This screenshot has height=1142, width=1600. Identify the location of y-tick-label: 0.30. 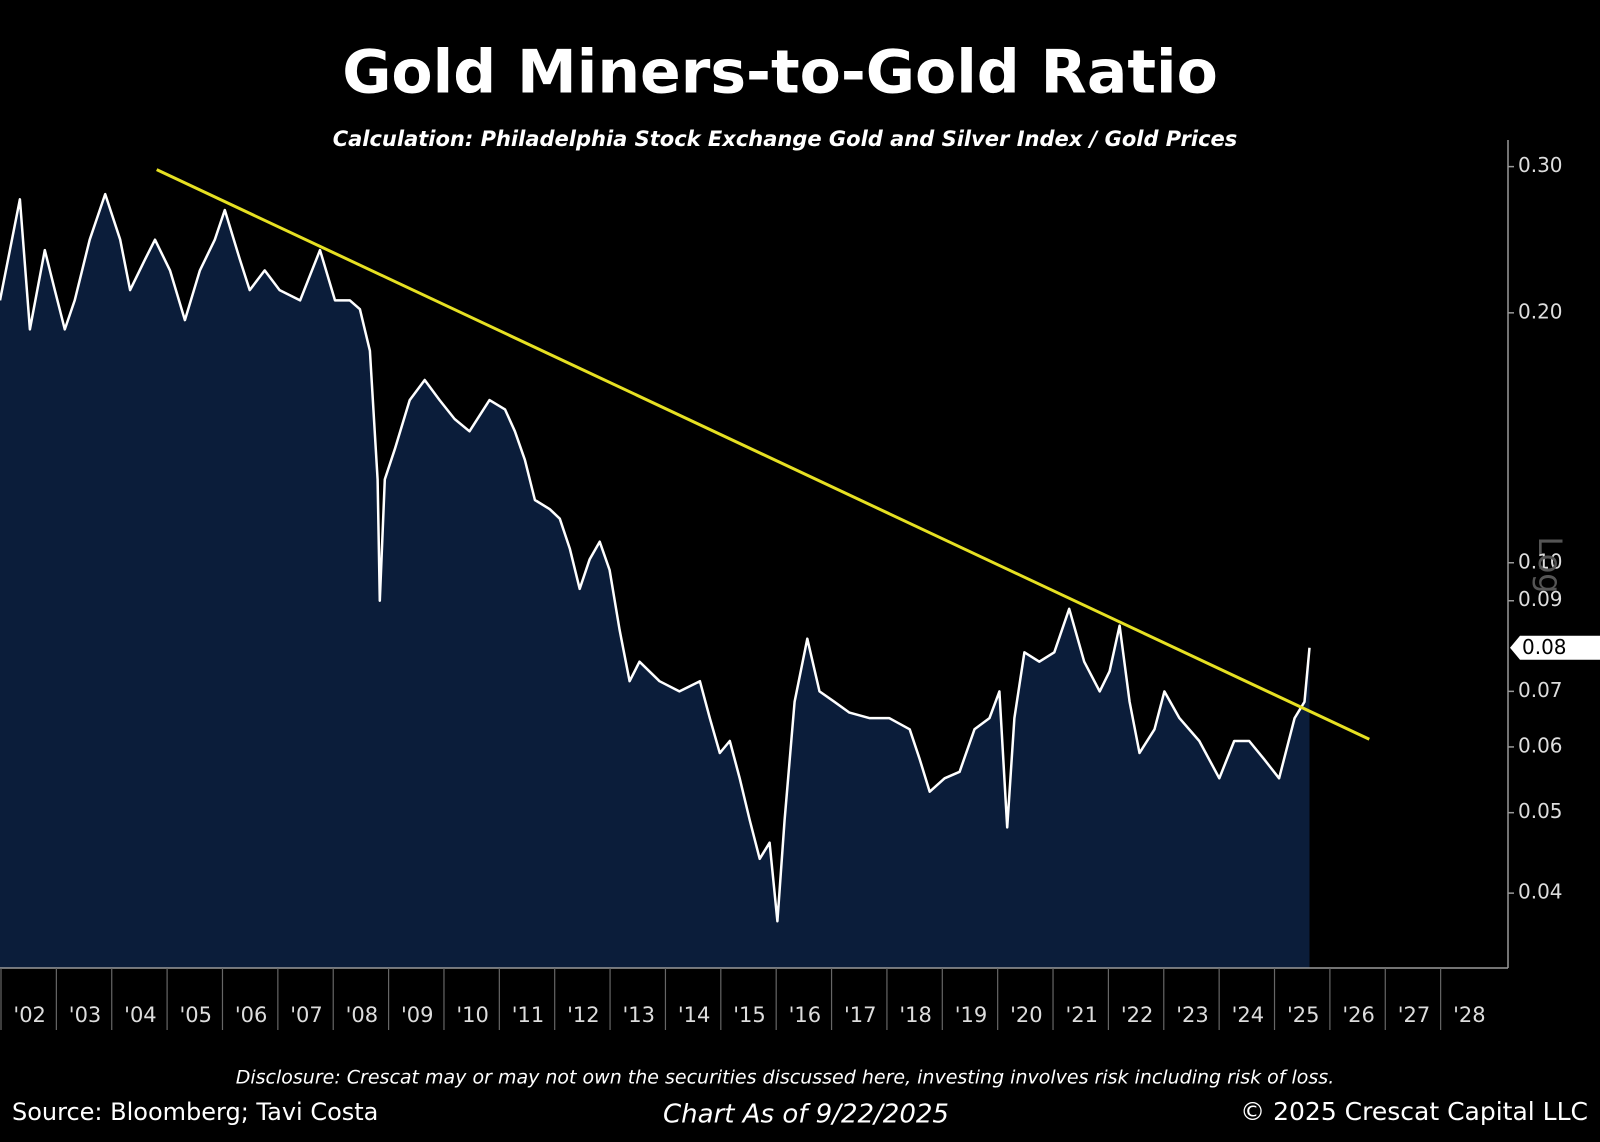
(1540, 165).